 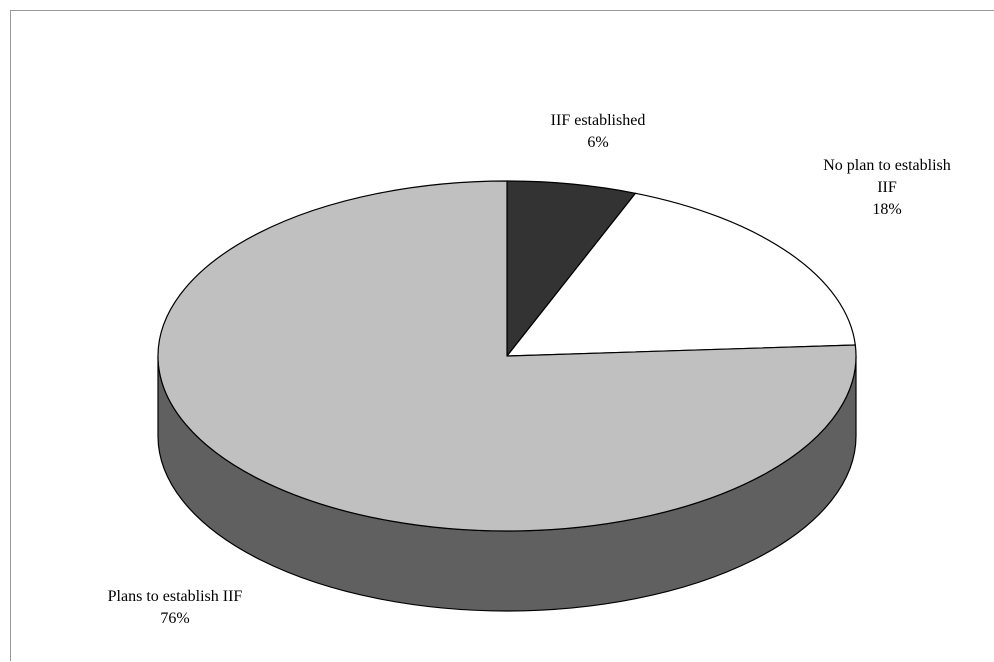 I want to click on slice-value-label-1: 18%, so click(x=886, y=209).